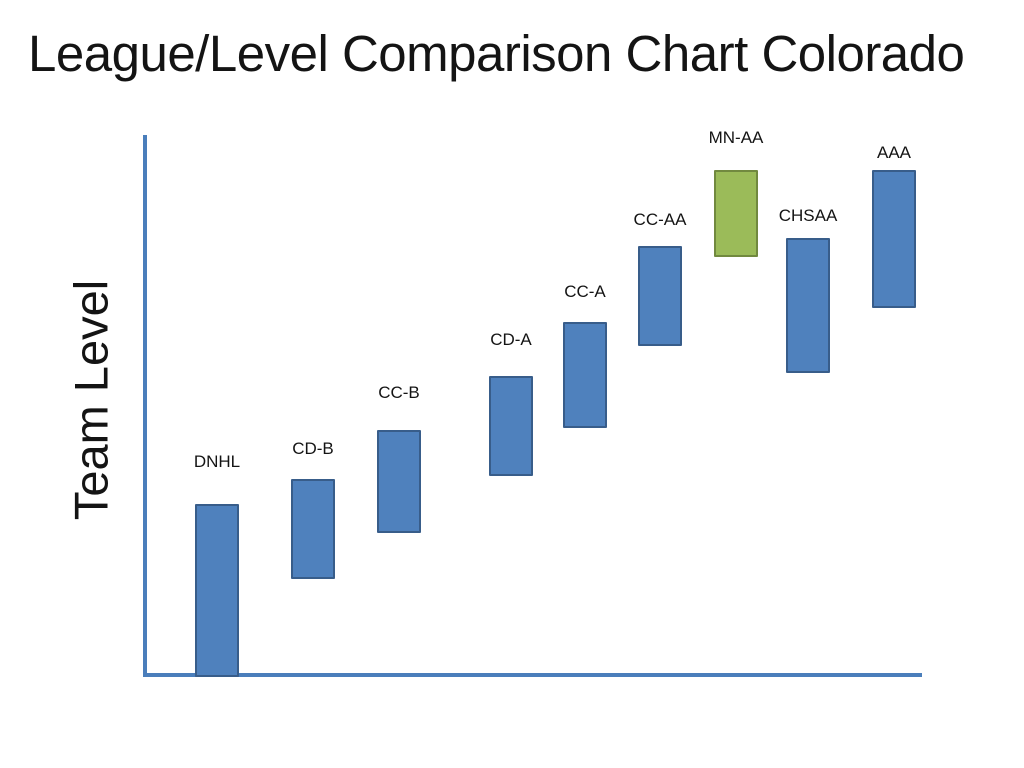 The width and height of the screenshot is (1024, 768). What do you see at coordinates (313, 529) in the screenshot?
I see `chart-bar-cd-b` at bounding box center [313, 529].